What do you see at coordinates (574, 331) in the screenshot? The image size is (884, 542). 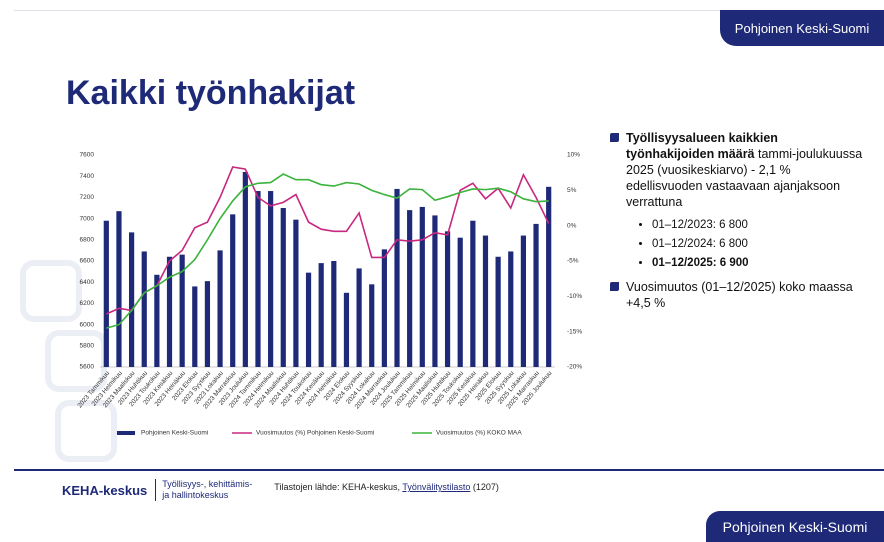 I see `y2-tick-label: -15%` at bounding box center [574, 331].